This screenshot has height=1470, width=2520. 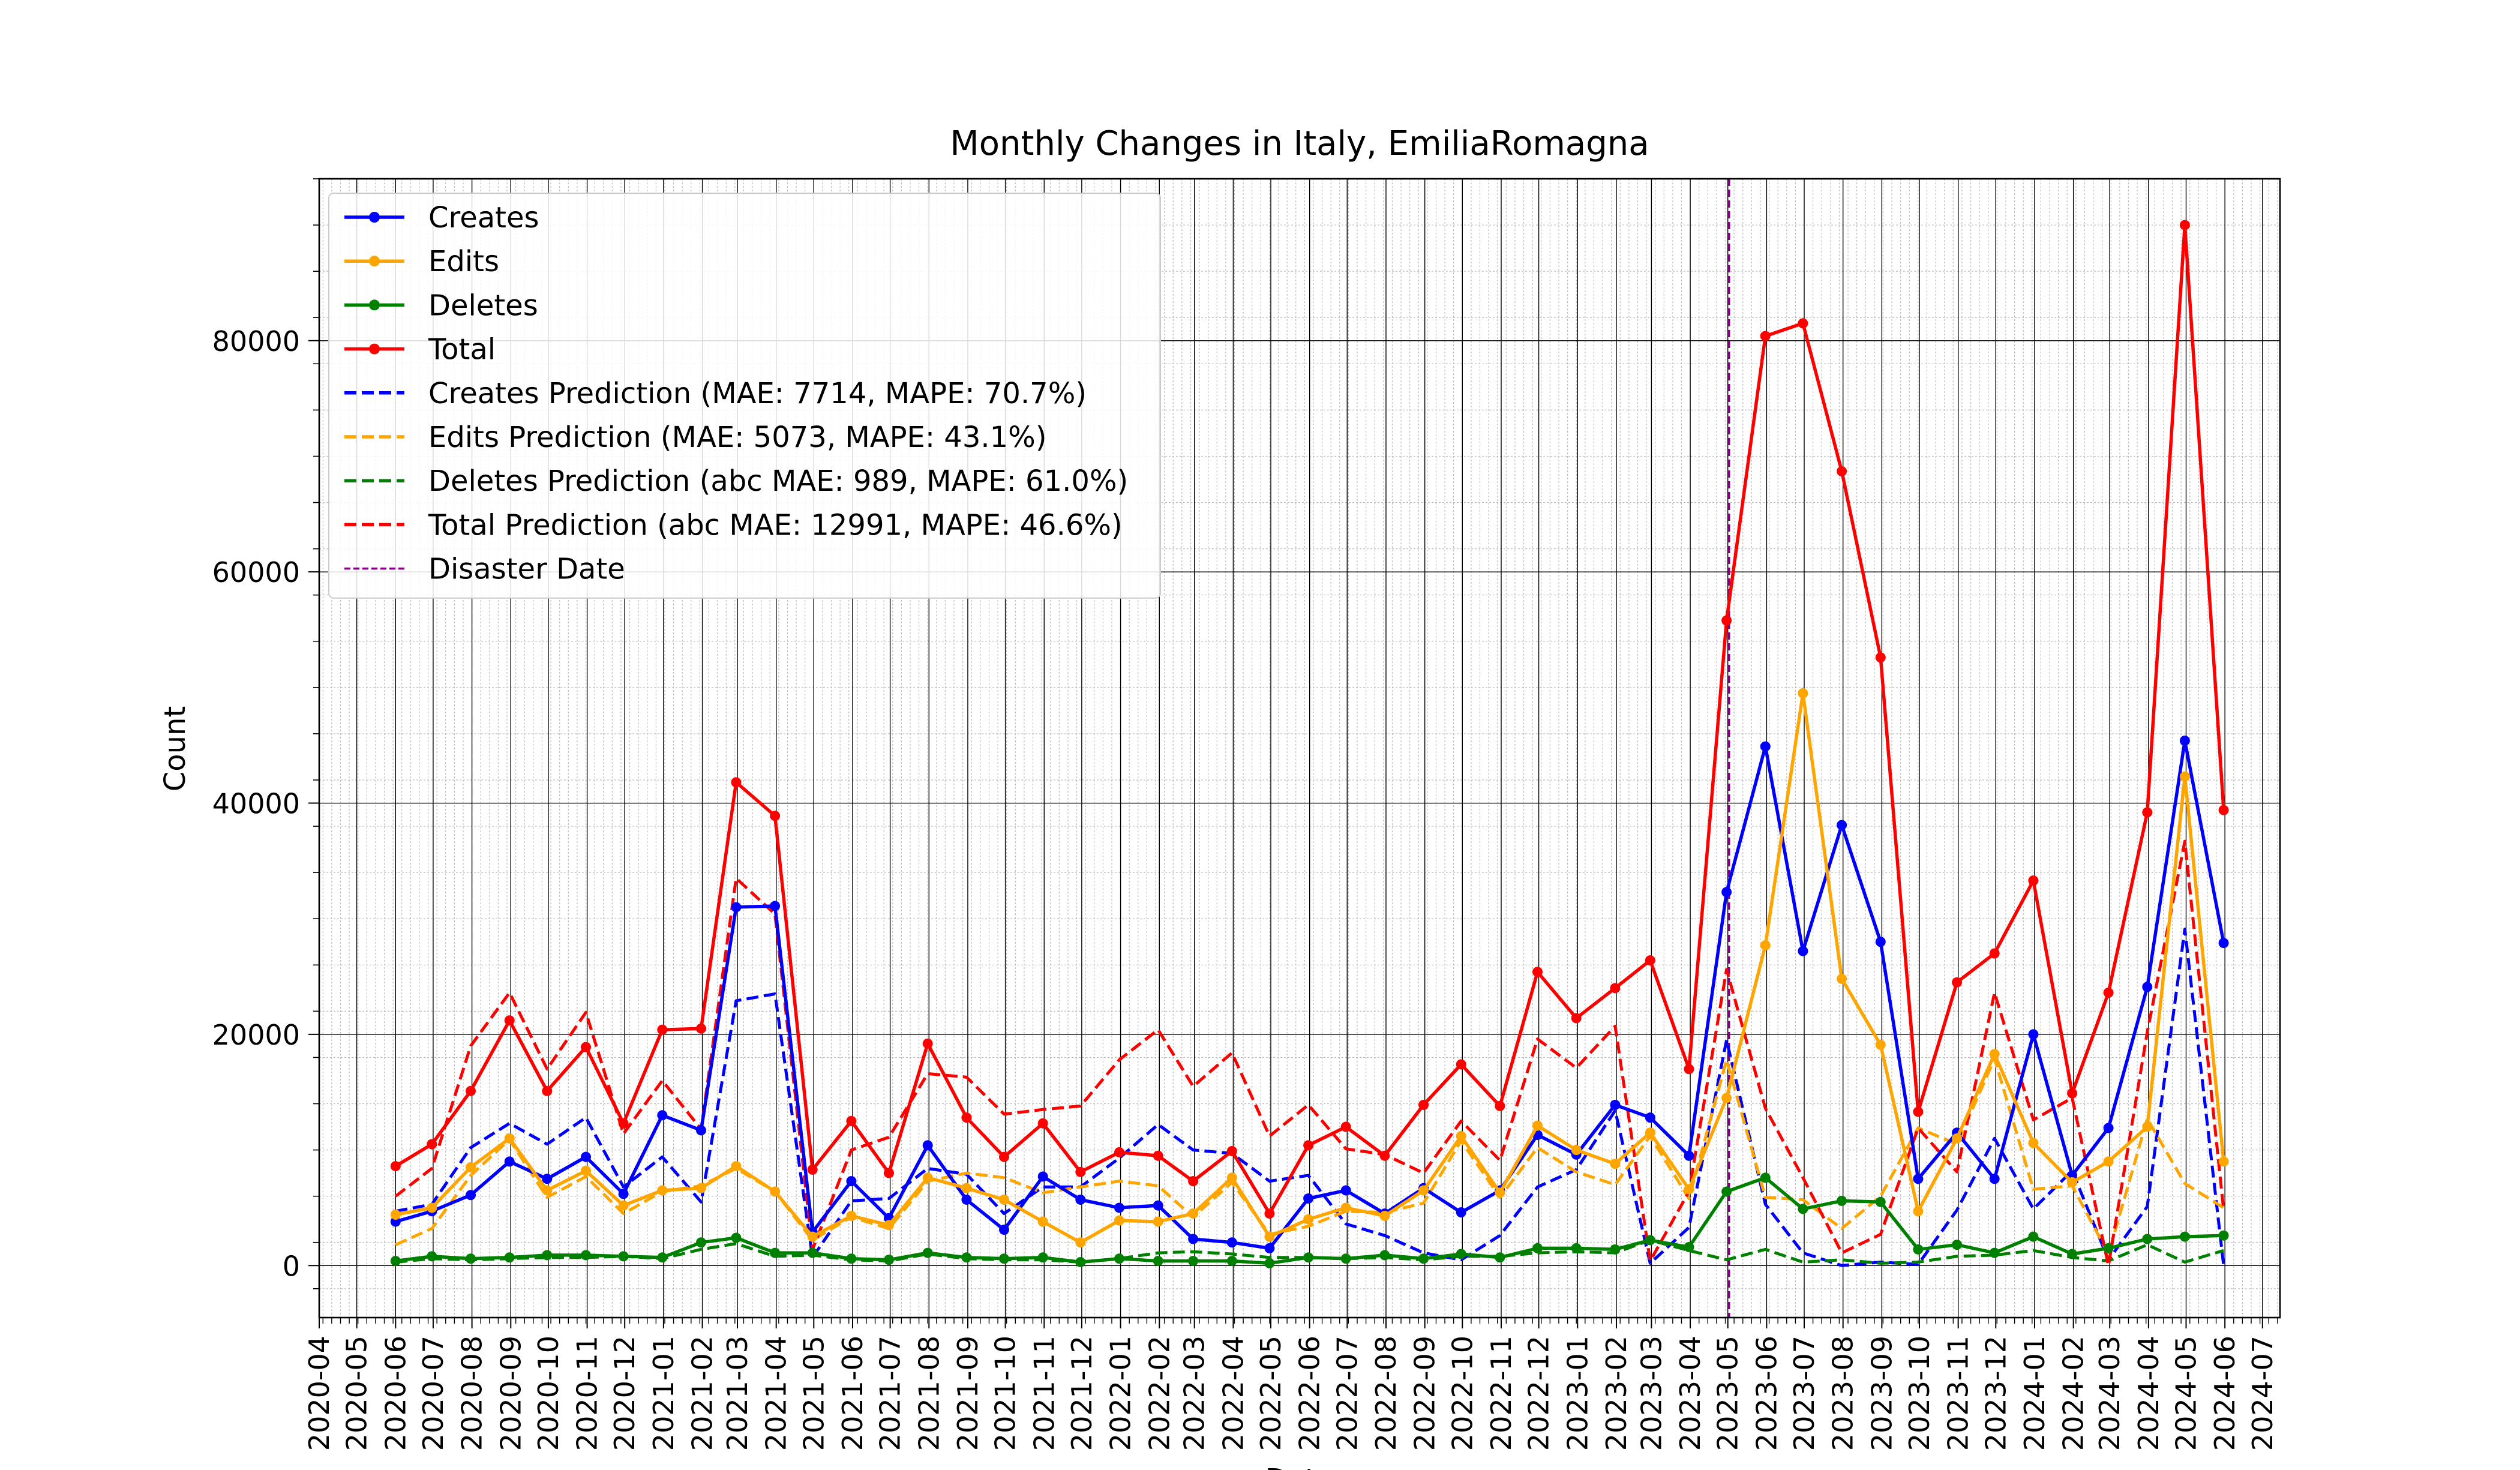 I want to click on x-tick-label: 2023-09, so click(x=1881, y=1393).